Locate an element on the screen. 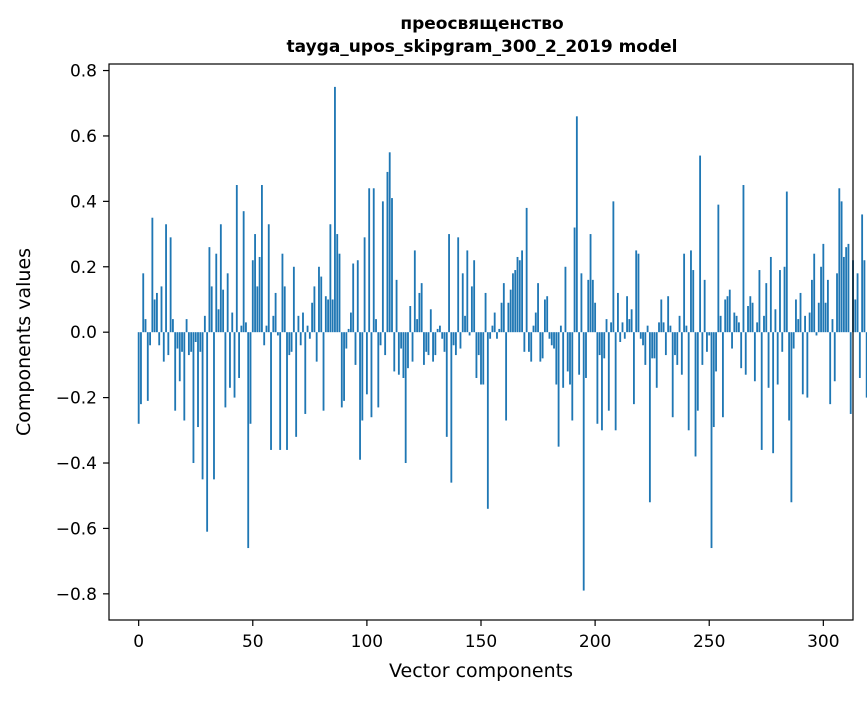  y-axis-label: Components values is located at coordinates (24, 342).